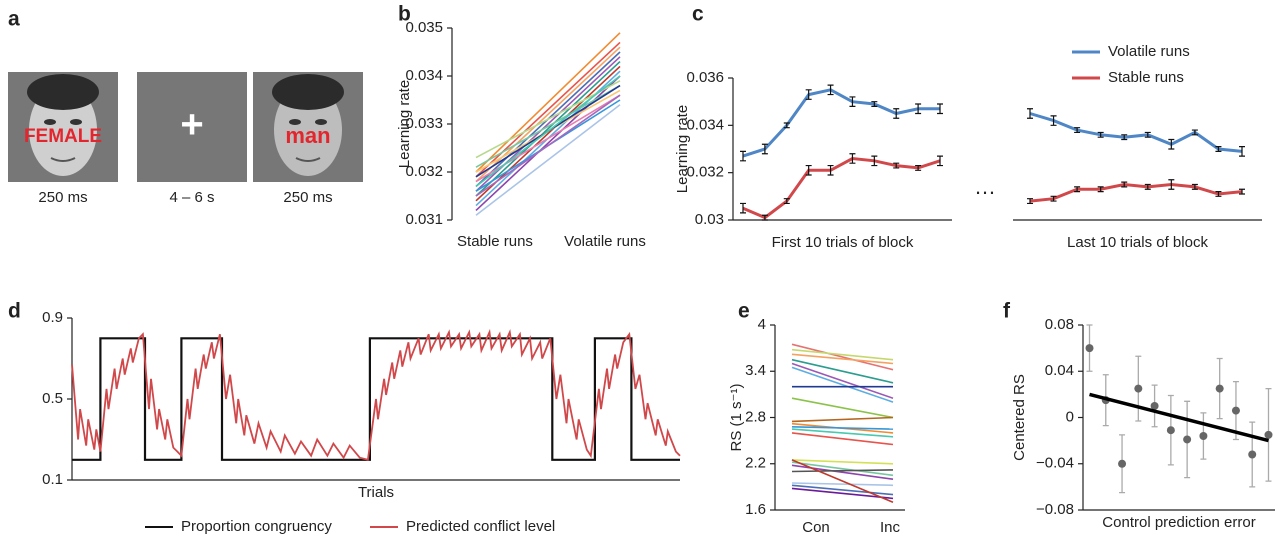 Image resolution: width=1283 pixels, height=537 pixels. I want to click on legend-label: Stable runs, so click(1146, 77).